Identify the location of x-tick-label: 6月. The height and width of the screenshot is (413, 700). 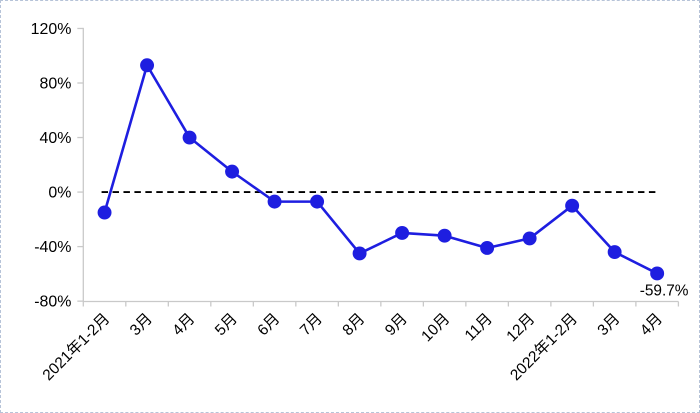
(268, 324).